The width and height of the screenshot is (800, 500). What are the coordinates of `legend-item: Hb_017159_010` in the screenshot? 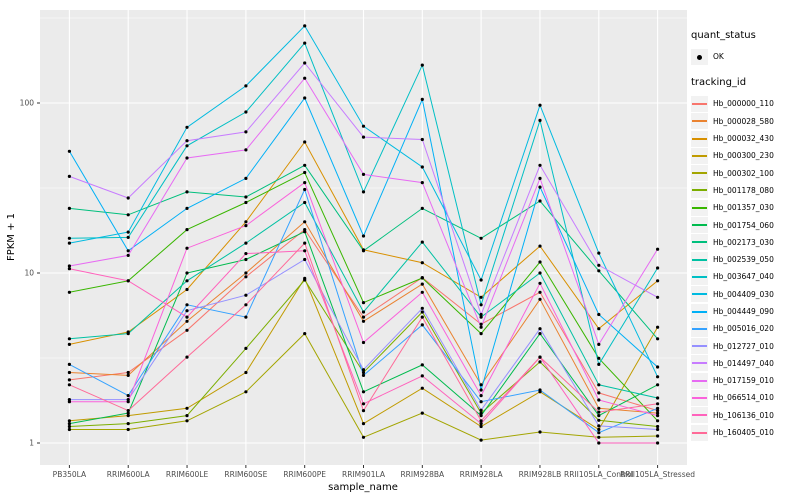 It's located at (745, 380).